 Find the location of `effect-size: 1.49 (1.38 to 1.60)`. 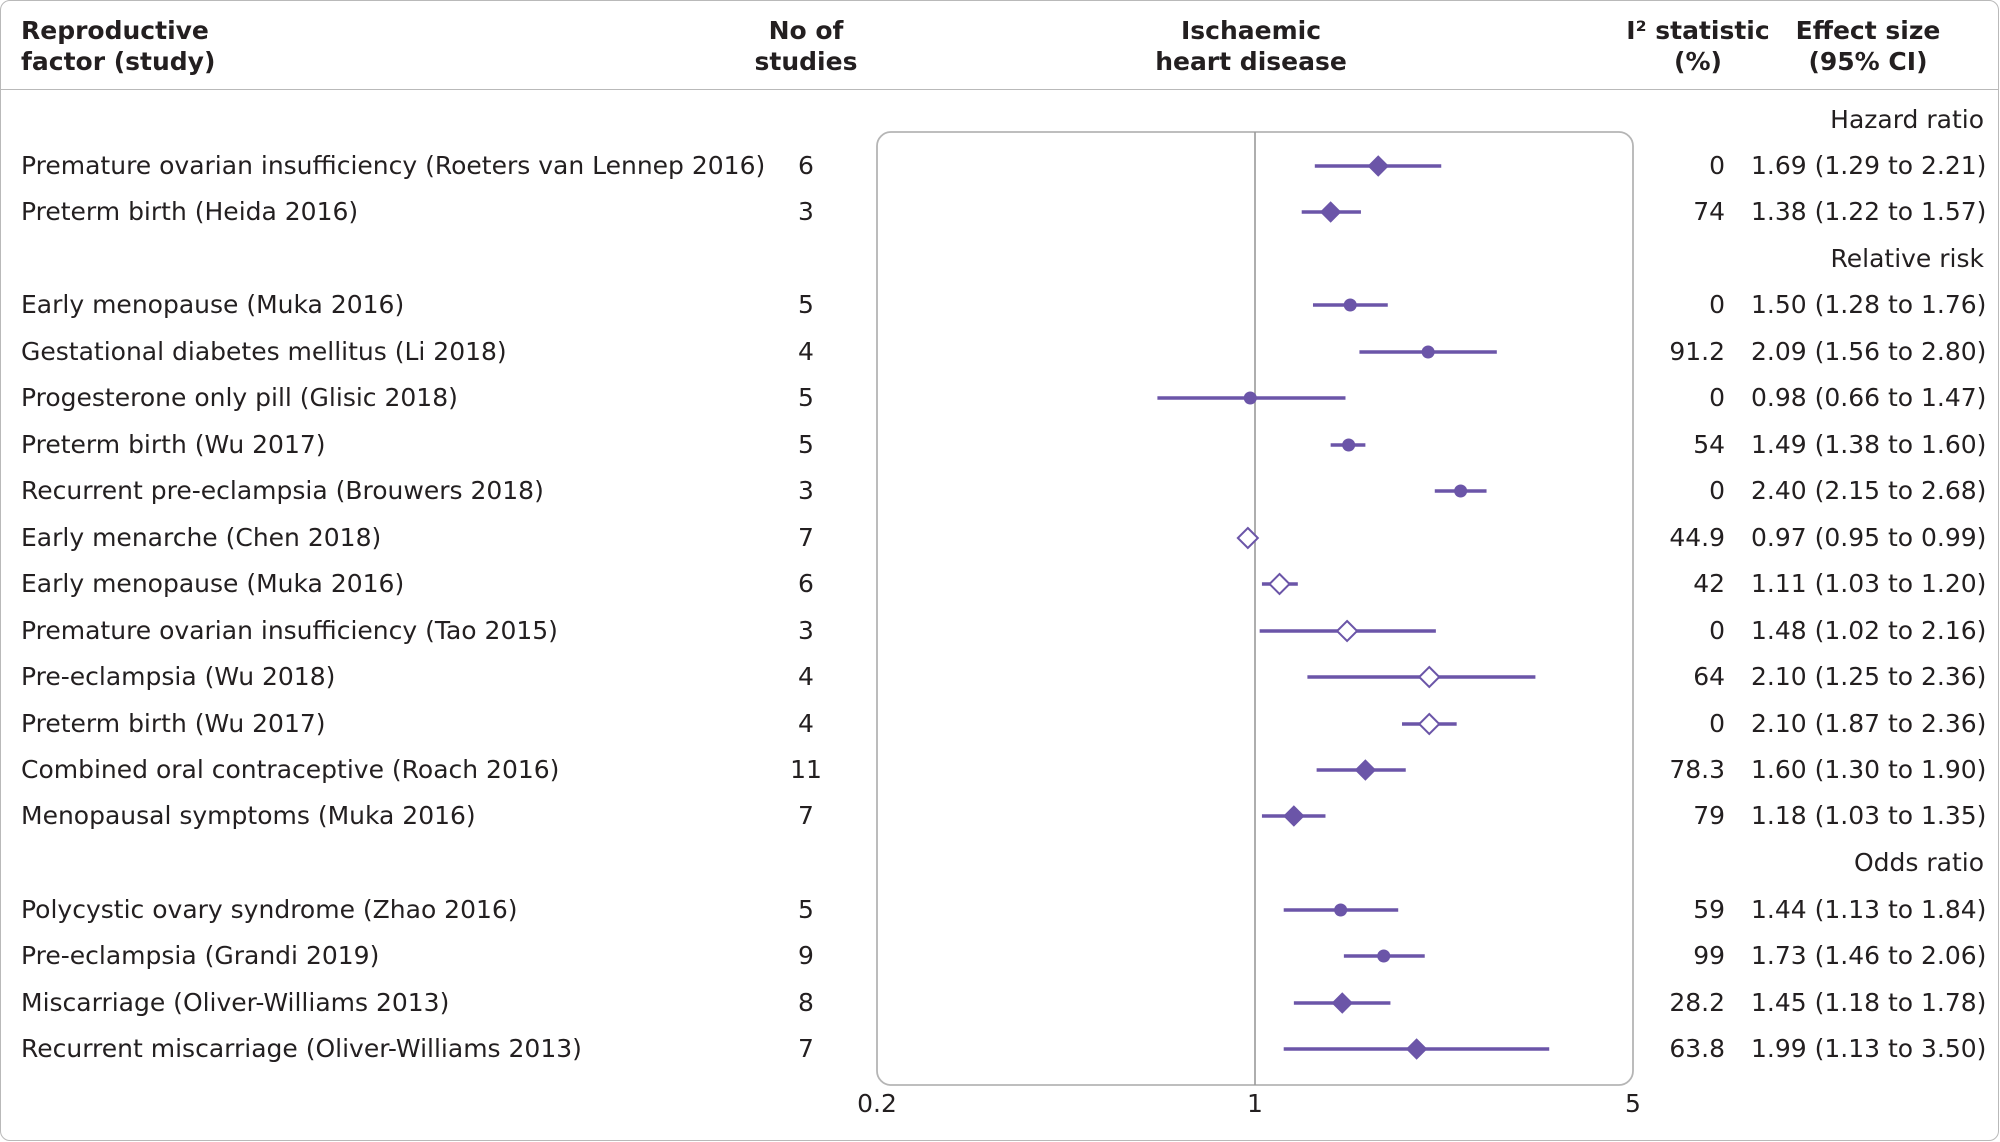

effect-size: 1.49 (1.38 to 1.60) is located at coordinates (1869, 444).